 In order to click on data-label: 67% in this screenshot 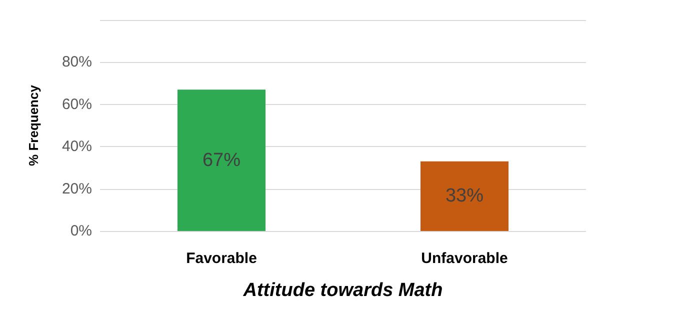, I will do `click(221, 160)`.